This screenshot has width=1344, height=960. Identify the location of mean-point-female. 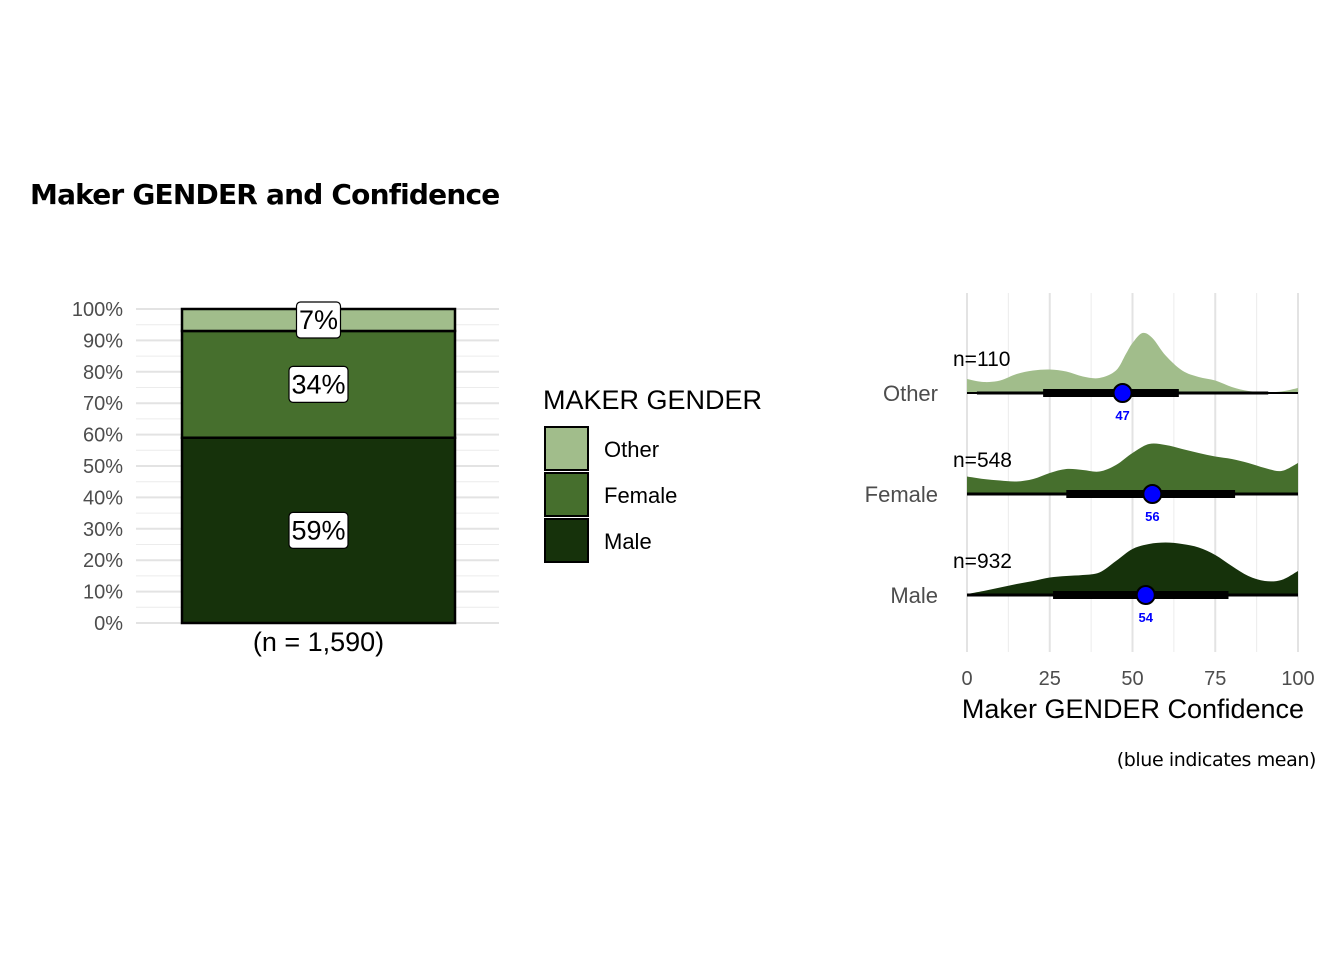
(1152, 494).